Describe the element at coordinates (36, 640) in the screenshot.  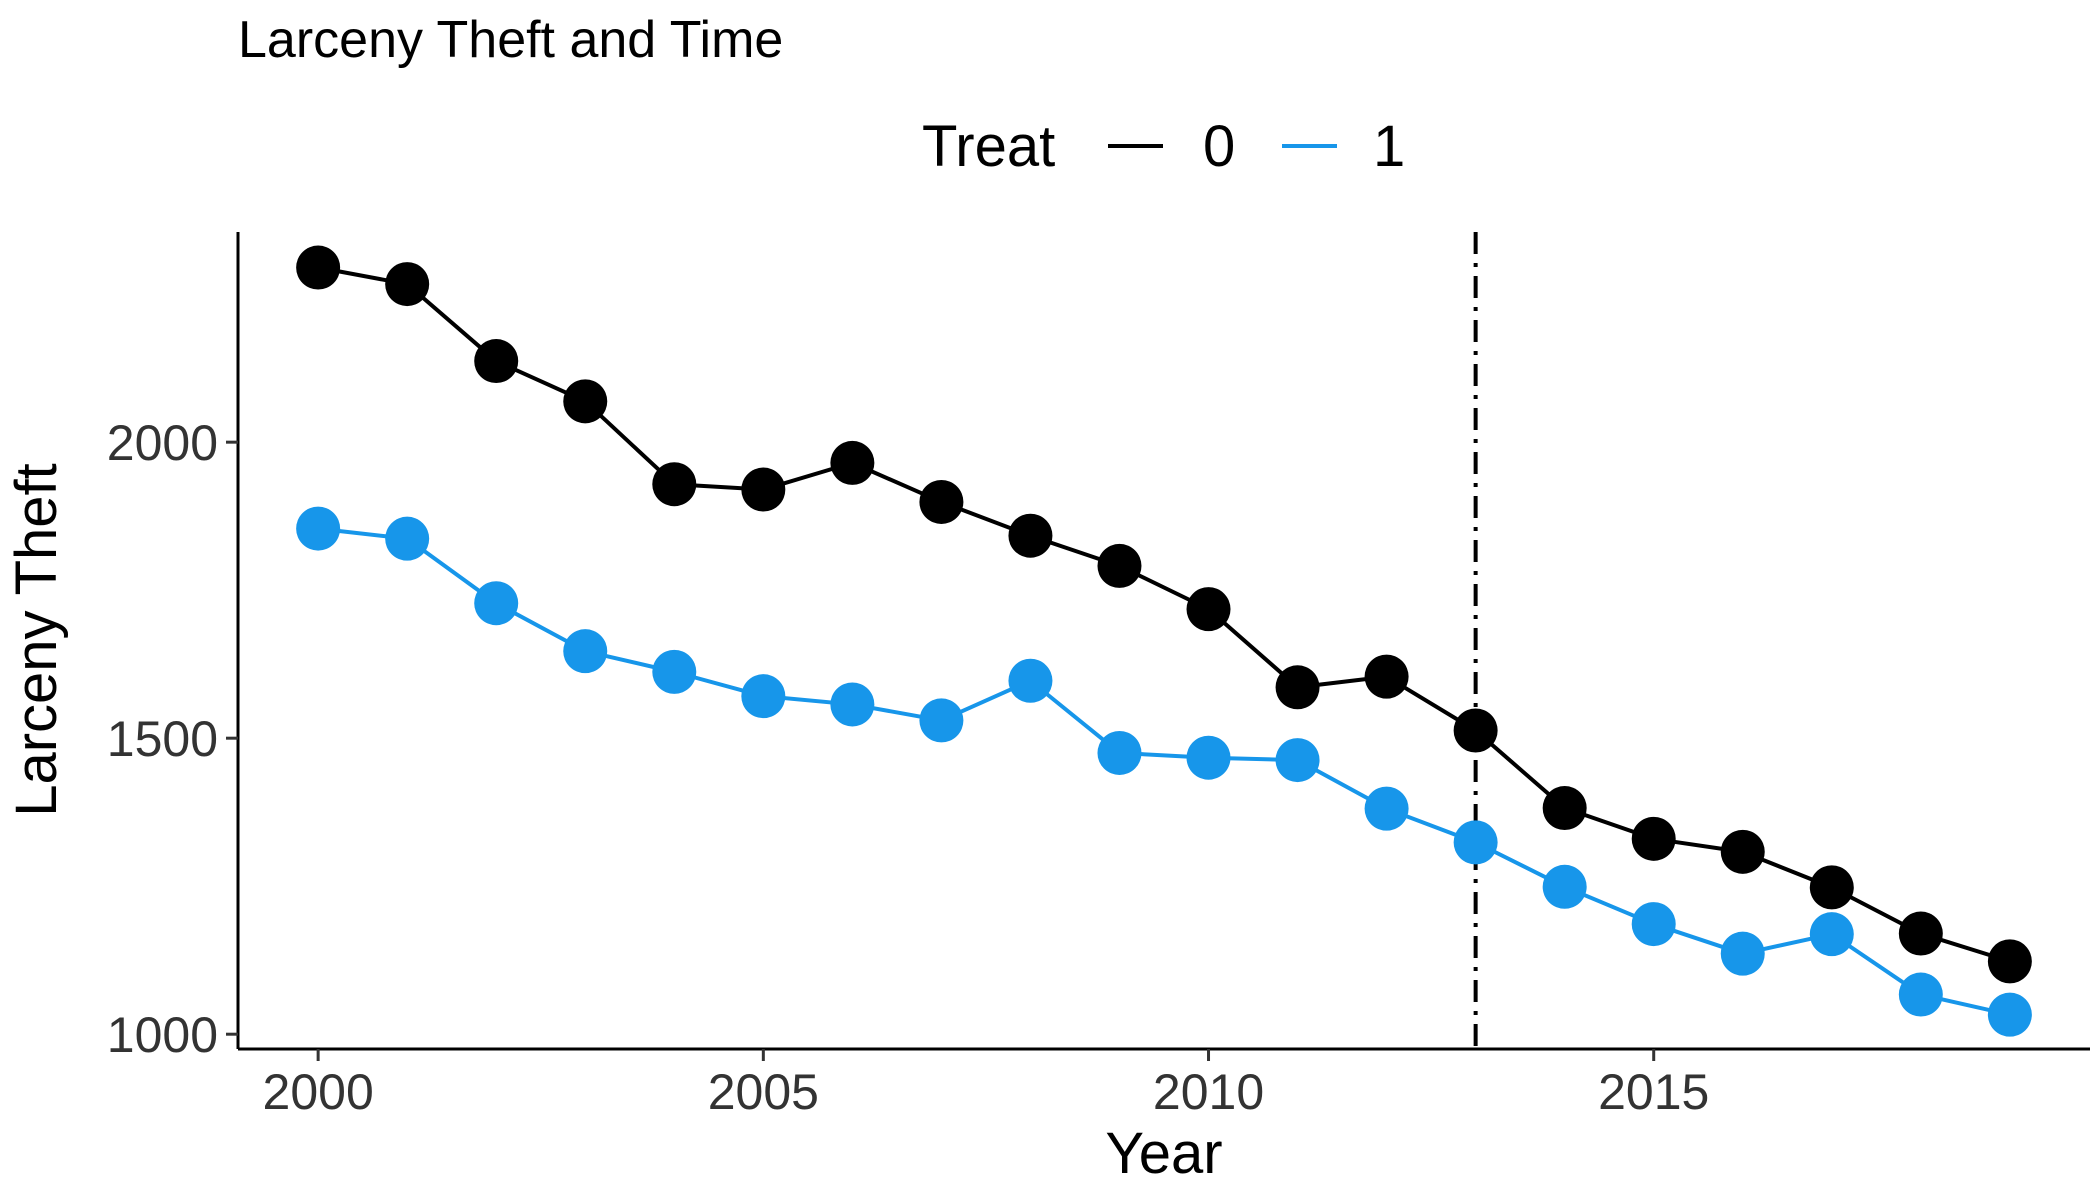
I see `y-axis-title: Larceny Theft` at that location.